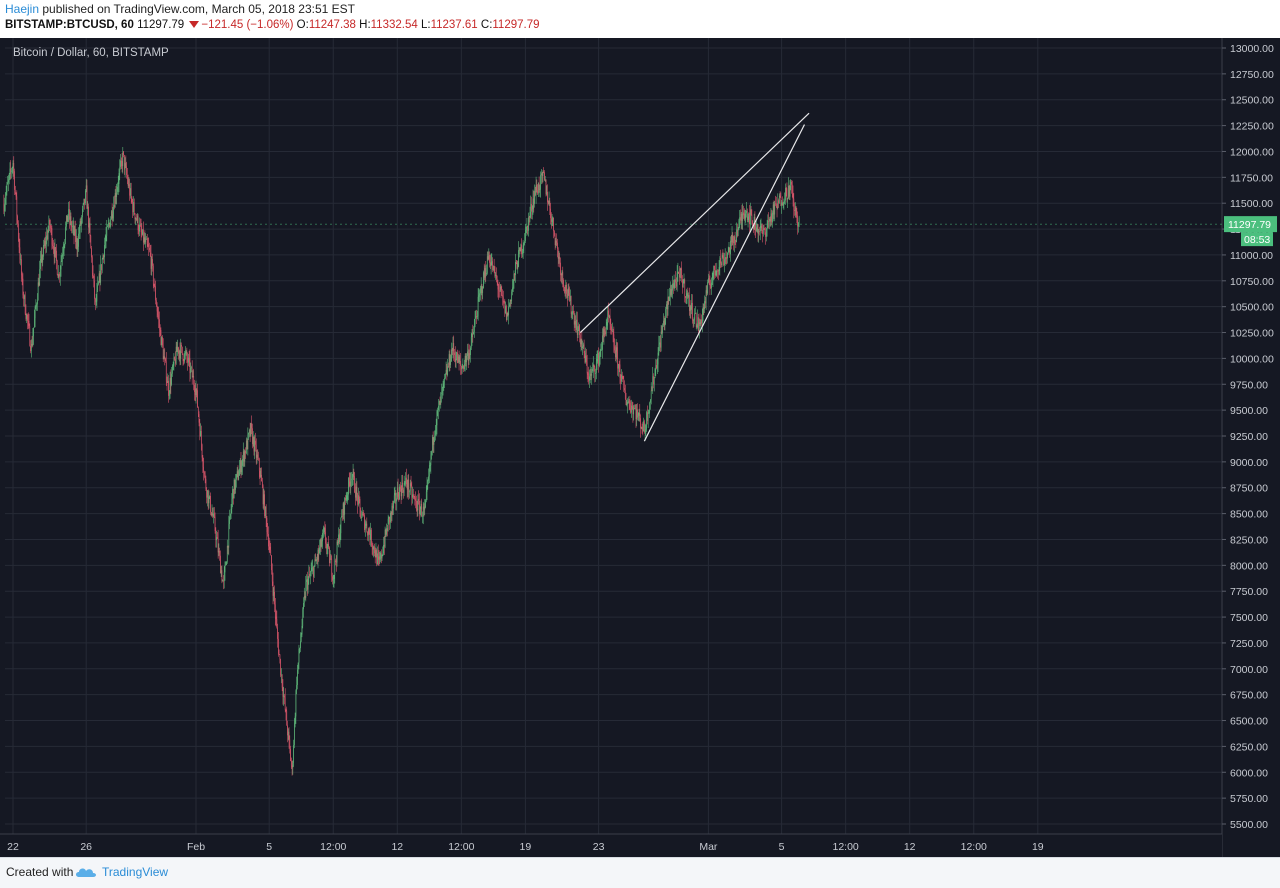 The image size is (1280, 888). I want to click on price-tick-label: 8500.00, so click(1249, 515).